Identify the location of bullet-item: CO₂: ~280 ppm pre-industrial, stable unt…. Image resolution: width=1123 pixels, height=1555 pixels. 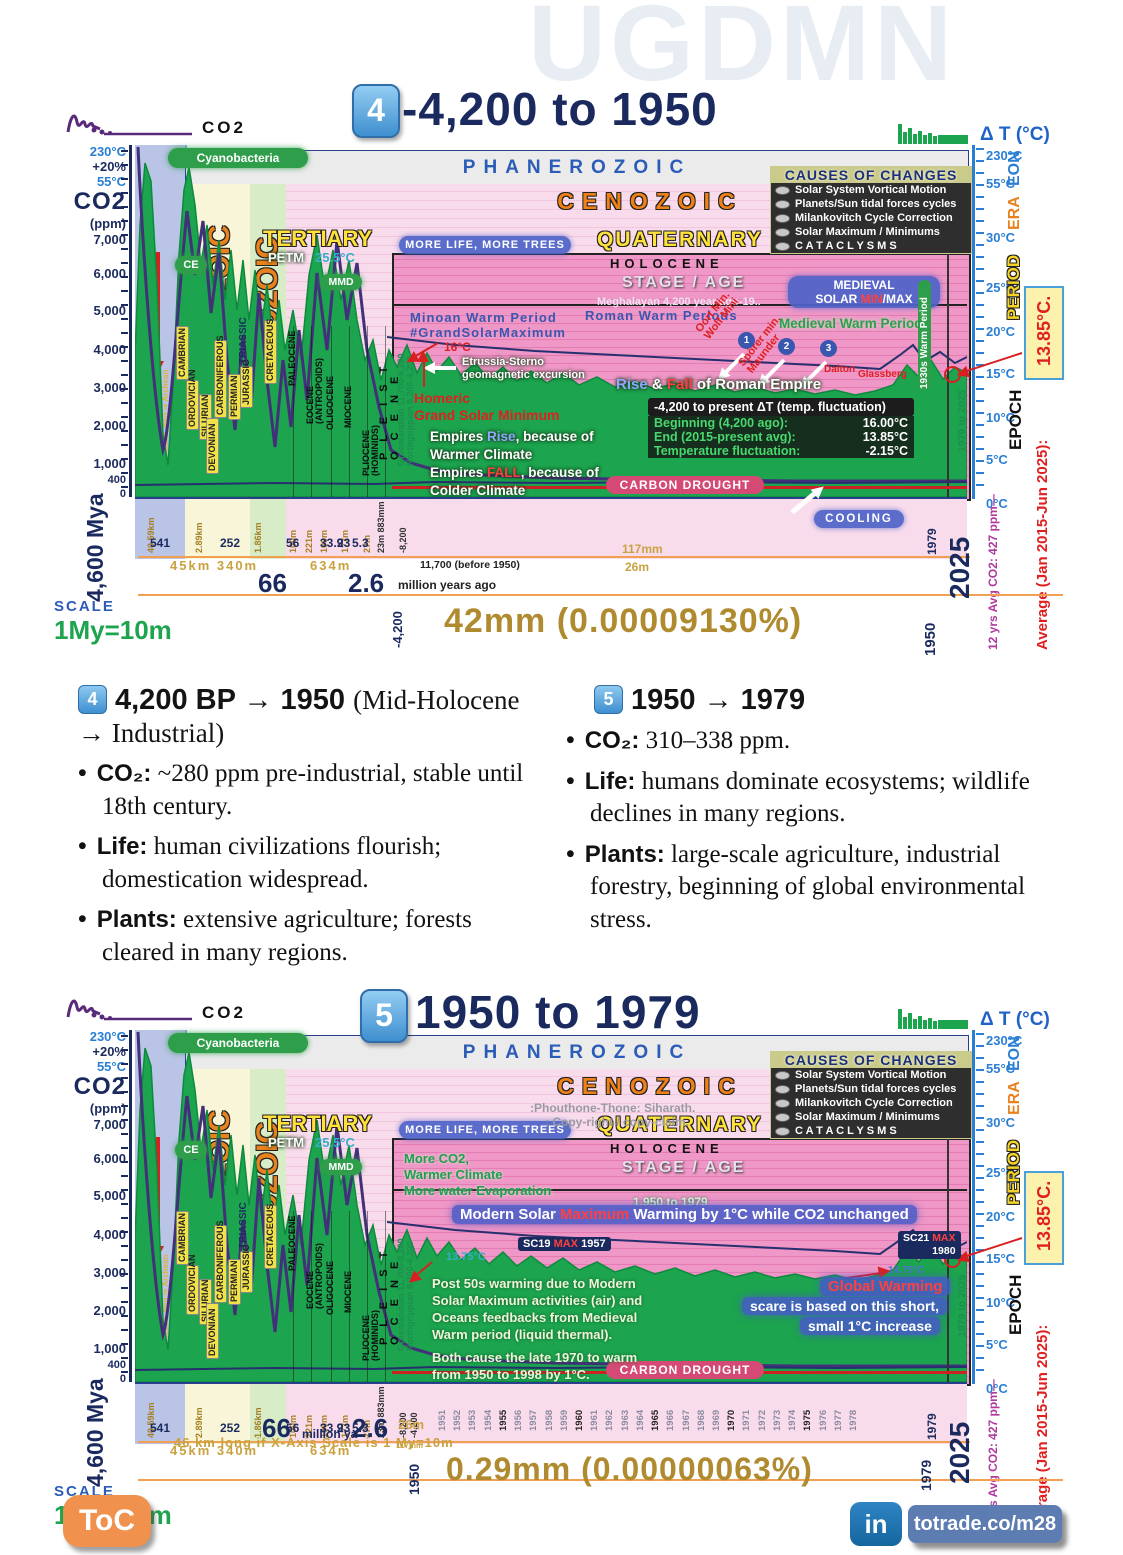
(313, 790).